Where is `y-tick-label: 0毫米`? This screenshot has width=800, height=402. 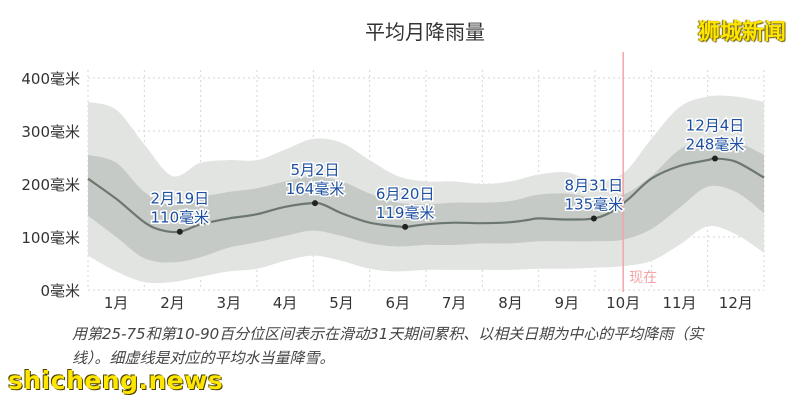
y-tick-label: 0毫米 is located at coordinates (60, 291).